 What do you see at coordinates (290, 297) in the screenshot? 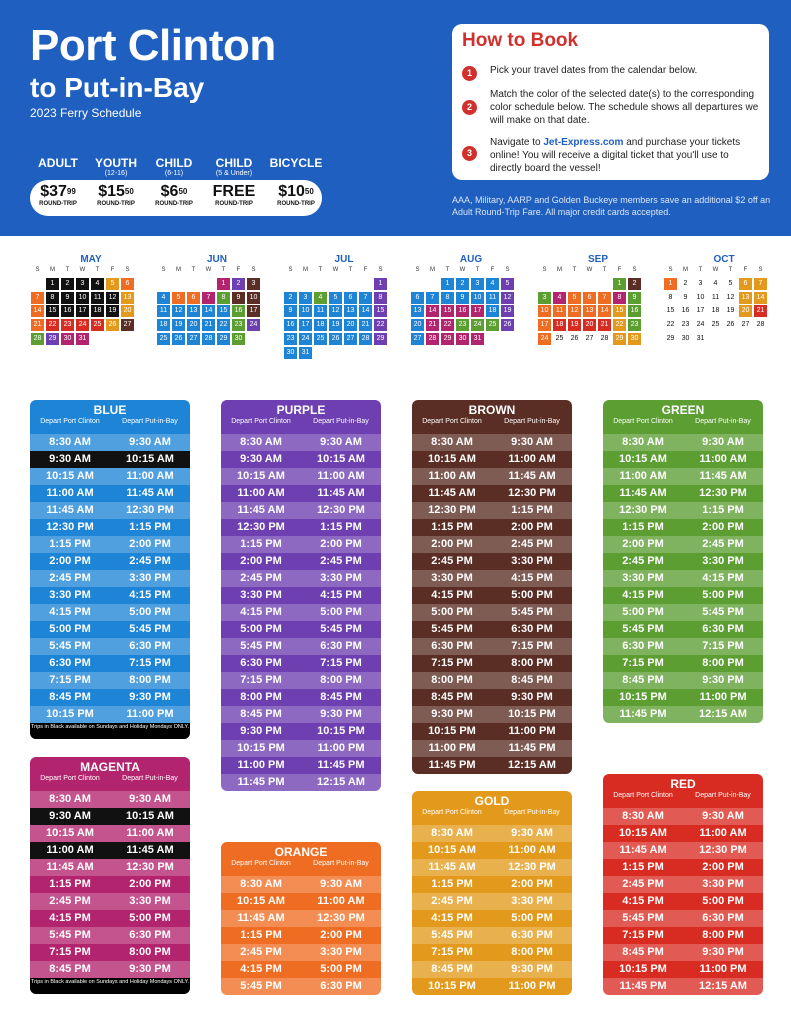
I see `calendar-day: 2` at bounding box center [290, 297].